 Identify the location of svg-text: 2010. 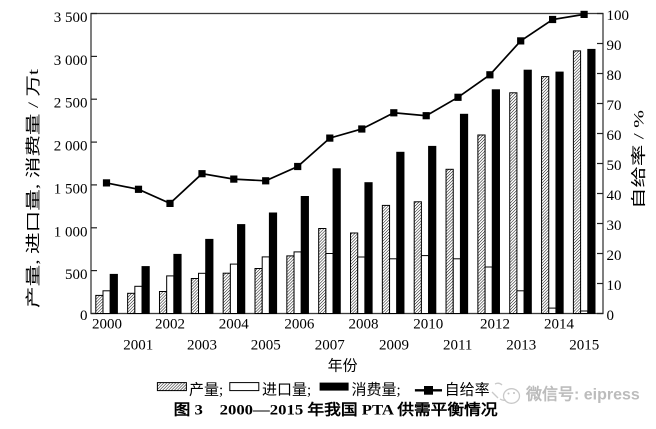
(428, 325).